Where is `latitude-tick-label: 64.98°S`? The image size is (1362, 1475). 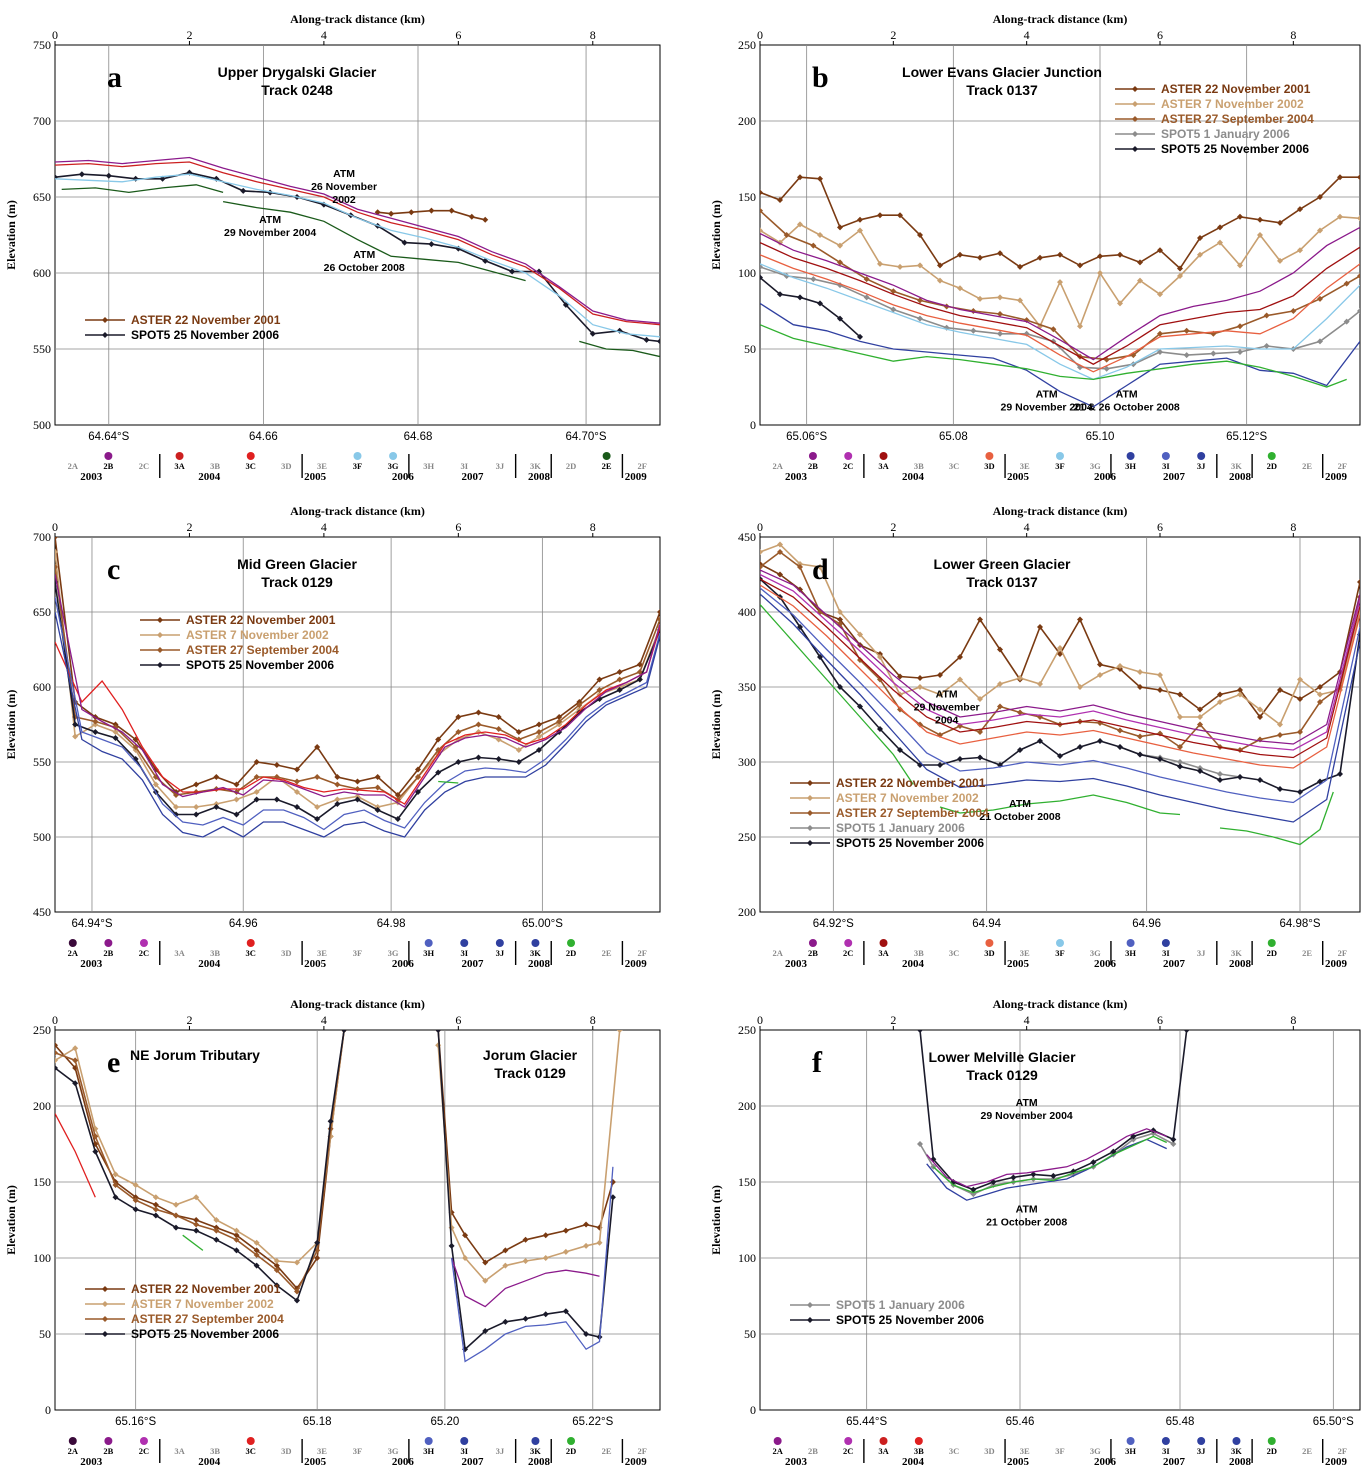 latitude-tick-label: 64.98°S is located at coordinates (1299, 924).